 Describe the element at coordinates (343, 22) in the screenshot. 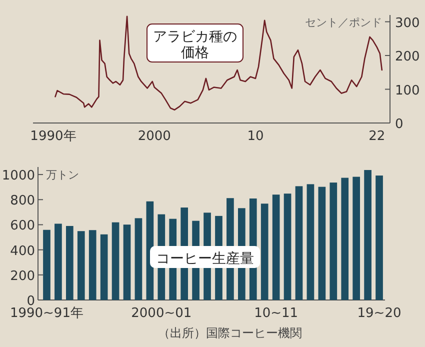

I see `y-axis-title: セント／ポンド` at that location.